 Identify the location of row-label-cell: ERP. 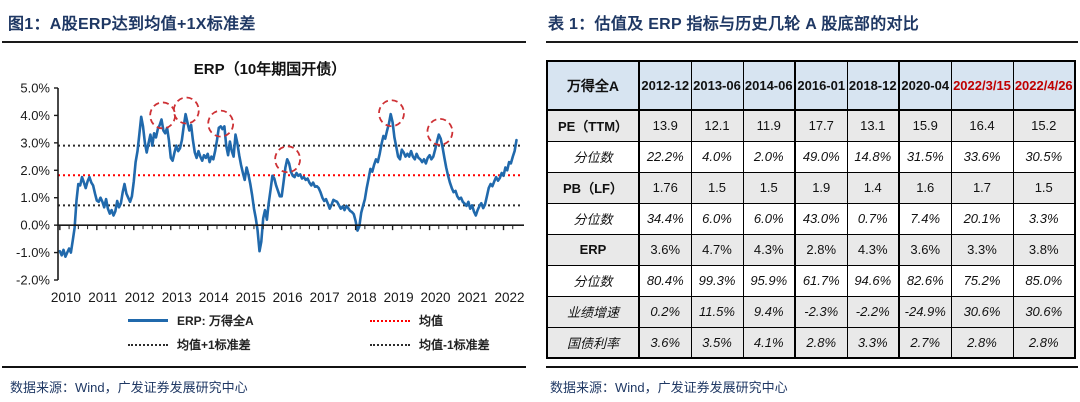
(593, 249).